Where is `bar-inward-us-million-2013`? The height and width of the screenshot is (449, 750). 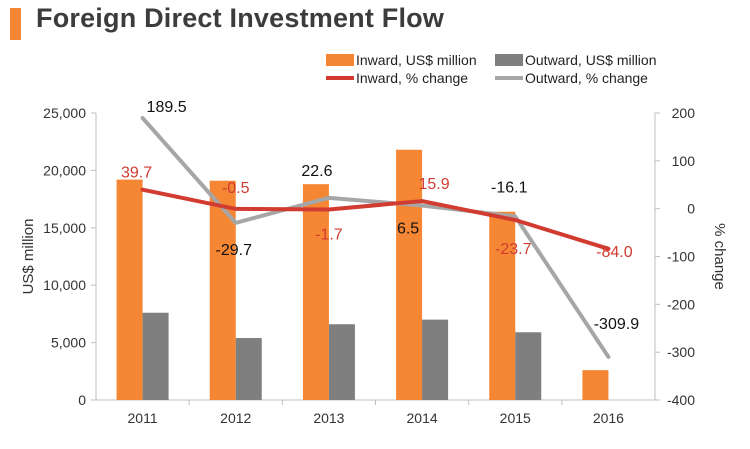
bar-inward-us-million-2013 is located at coordinates (315, 292).